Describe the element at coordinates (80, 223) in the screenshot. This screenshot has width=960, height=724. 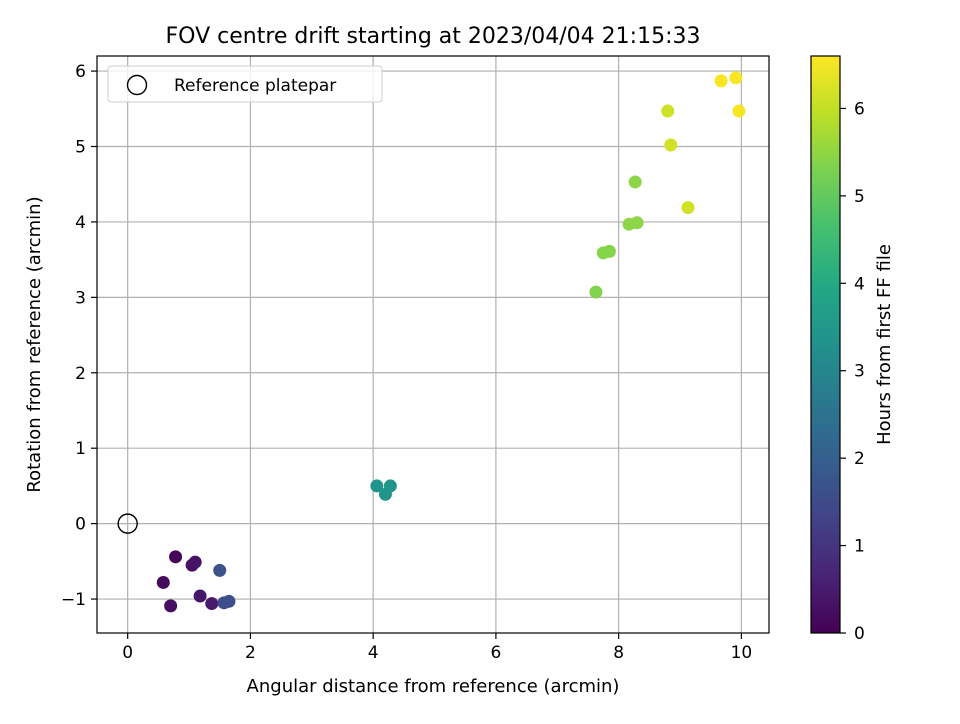
I see `y-tick-label: 4` at that location.